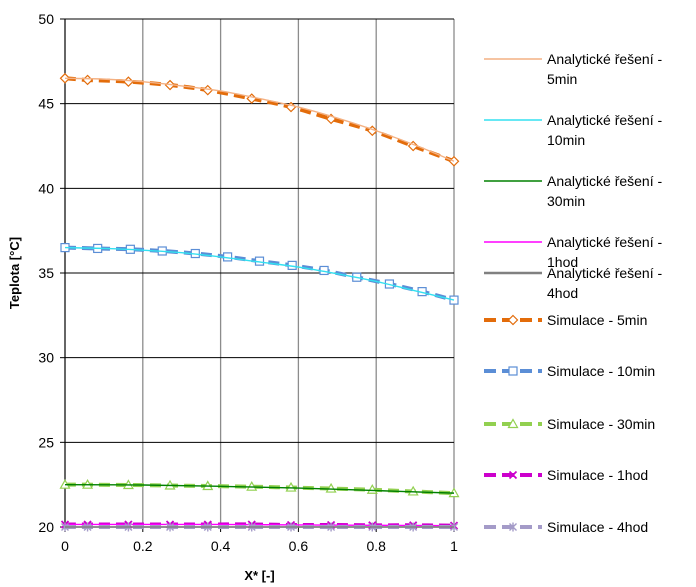 This screenshot has width=696, height=587. I want to click on y-tick-label: 30, so click(46, 358).